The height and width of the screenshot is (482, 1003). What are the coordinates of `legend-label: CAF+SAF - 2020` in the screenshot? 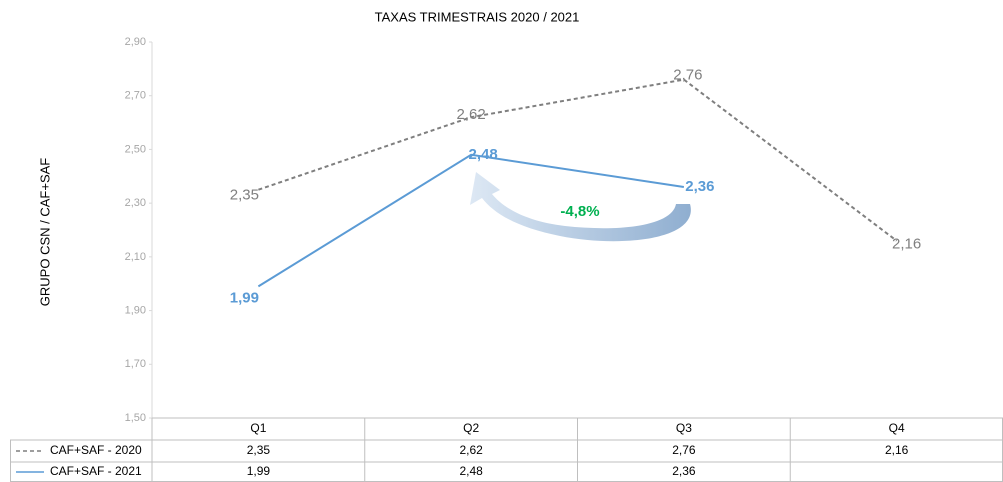 It's located at (96, 450).